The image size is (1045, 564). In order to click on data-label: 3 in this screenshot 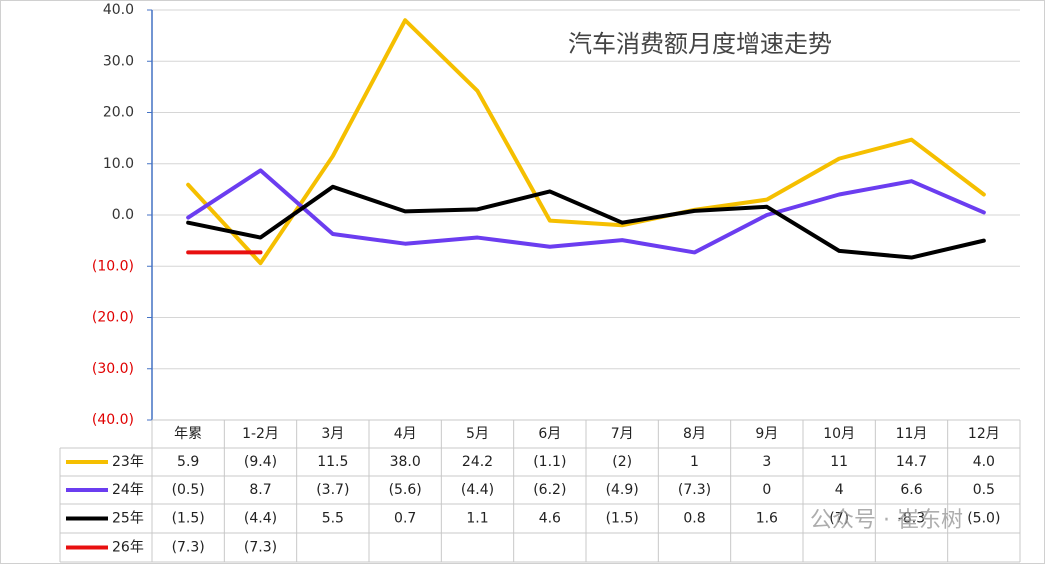, I will do `click(766, 462)`.